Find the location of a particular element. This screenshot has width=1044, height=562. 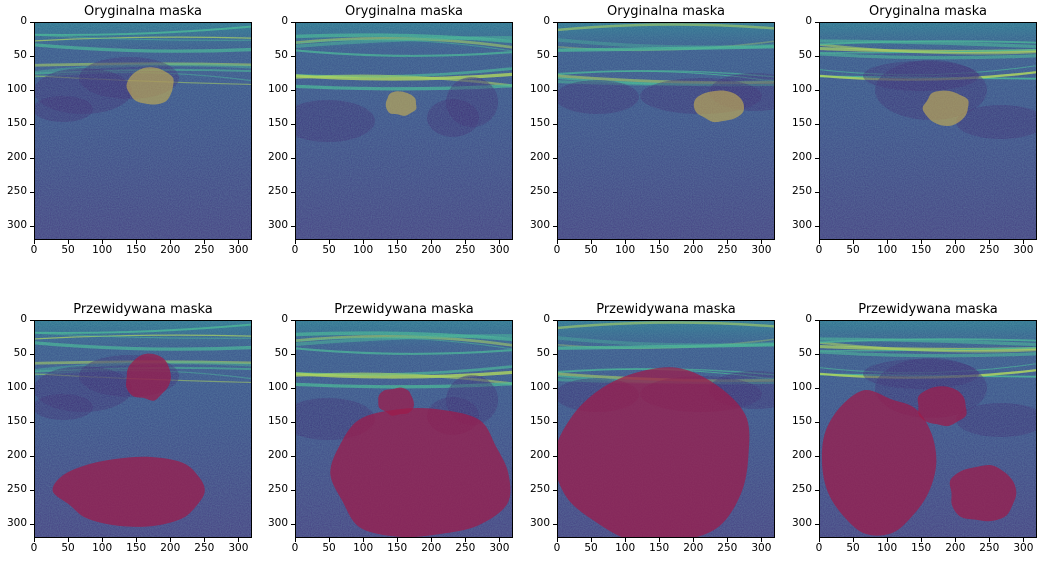

speckle-noise is located at coordinates (666, 131).